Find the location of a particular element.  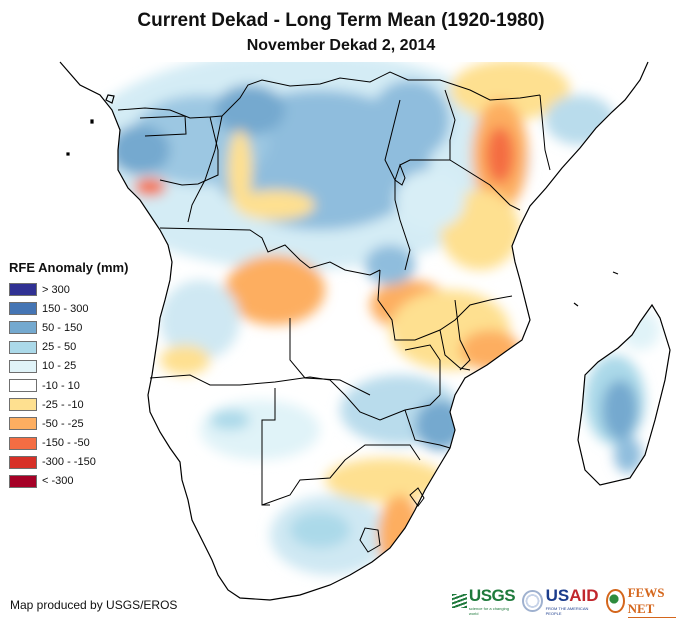

usaid-seal-icon is located at coordinates (532, 601).